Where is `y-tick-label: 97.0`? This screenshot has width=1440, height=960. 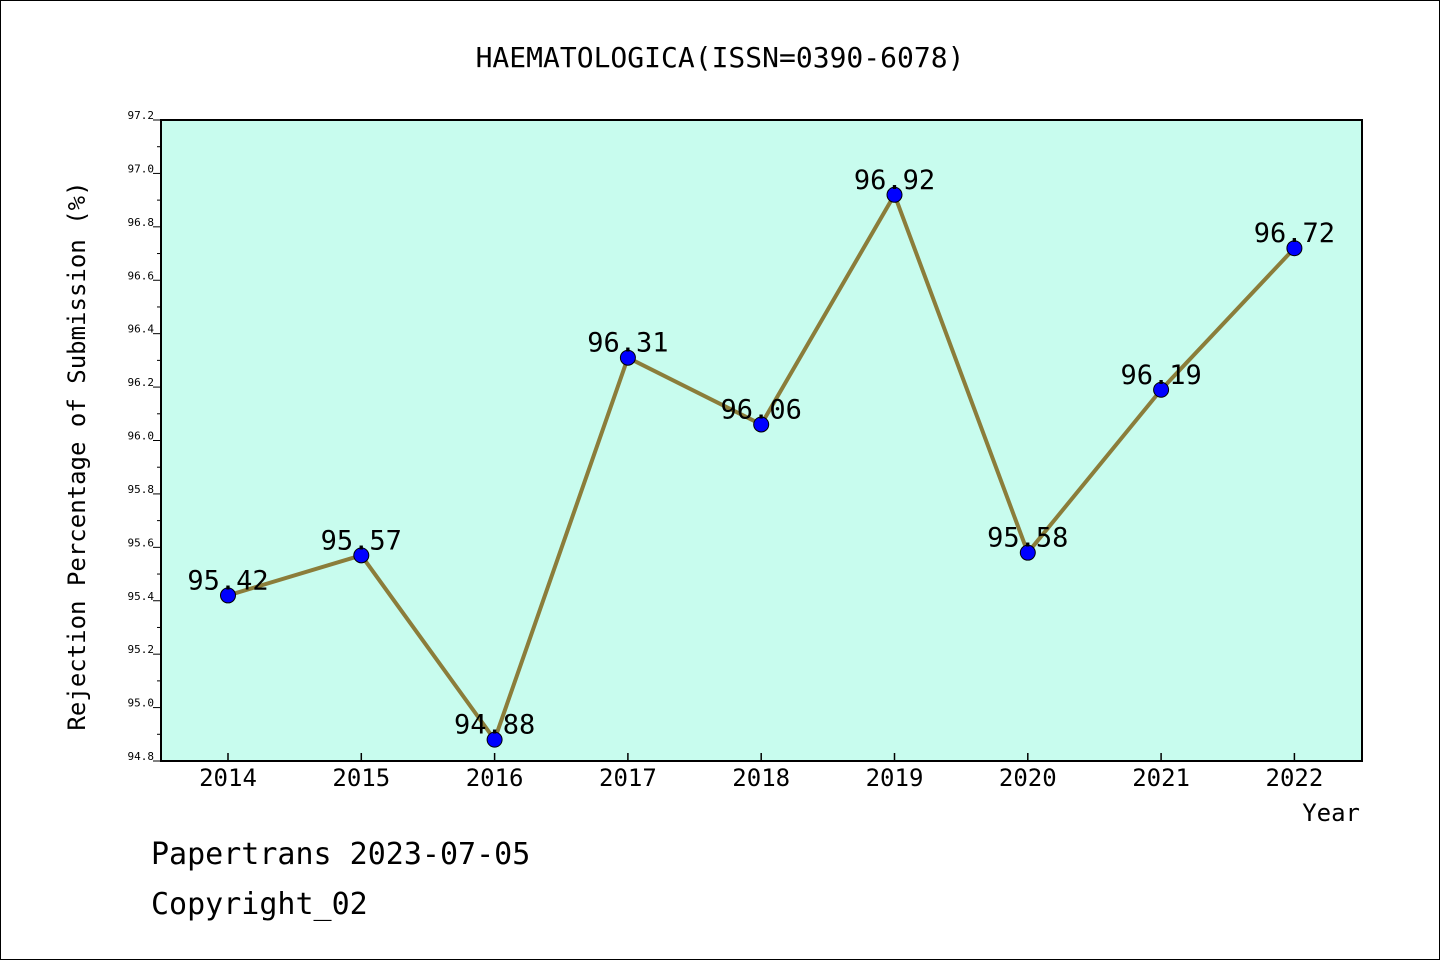 y-tick-label: 97.0 is located at coordinates (141, 168).